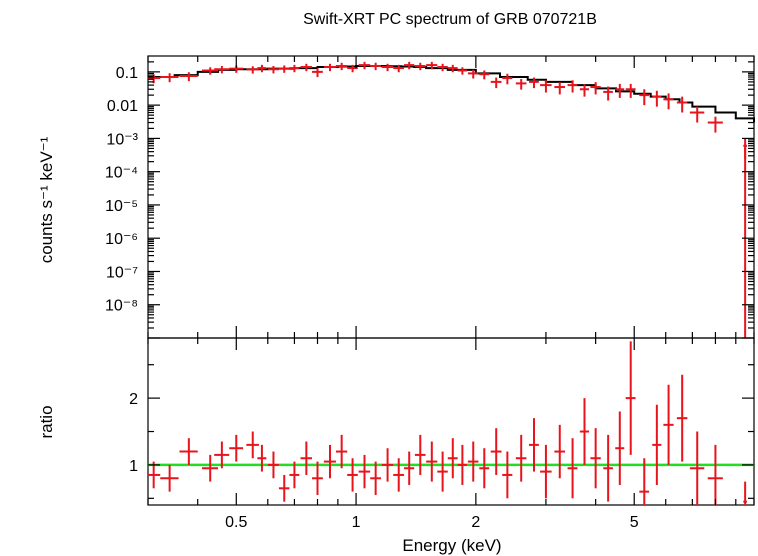 This screenshot has height=556, width=758. I want to click on chart-title: Swift-XRT PC spectrum of GRB 070721B, so click(450, 19).